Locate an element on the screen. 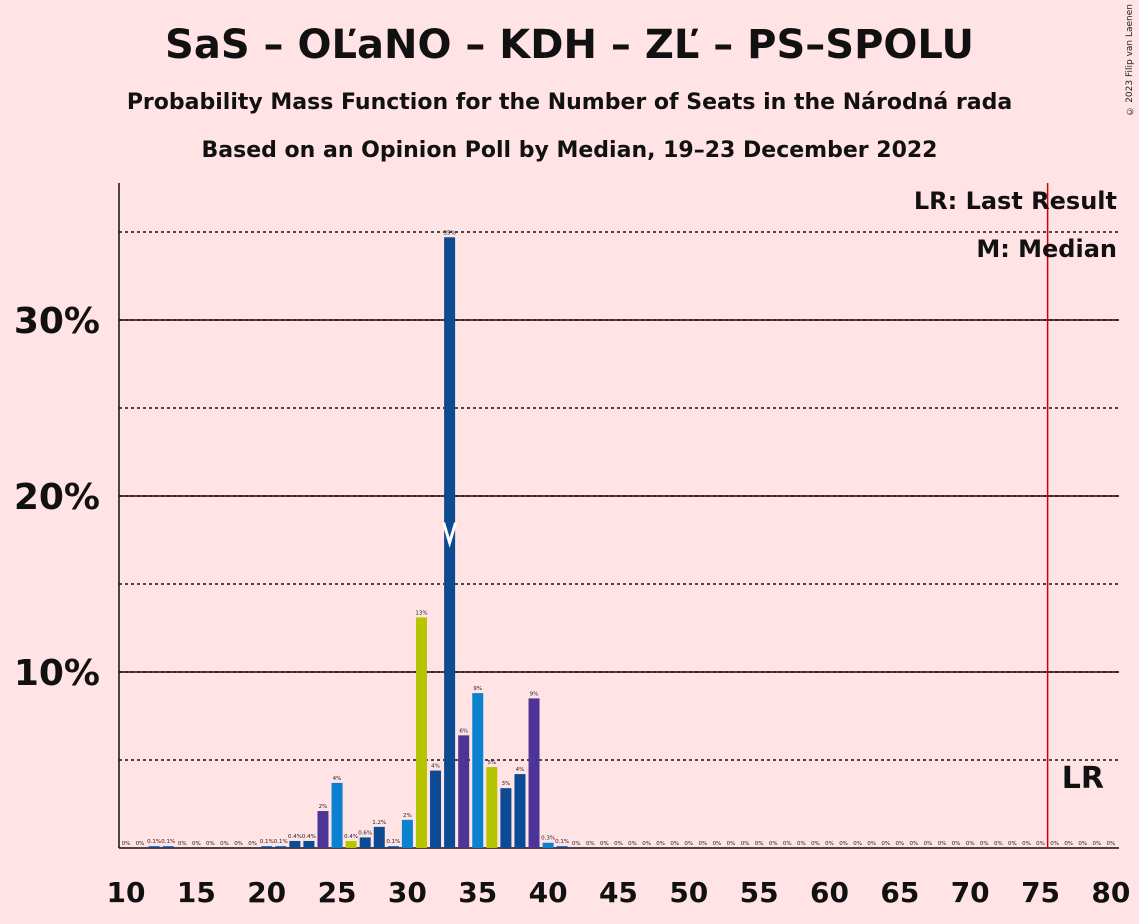 The height and width of the screenshot is (924, 1139). x-tick-label: 10 is located at coordinates (126, 892).